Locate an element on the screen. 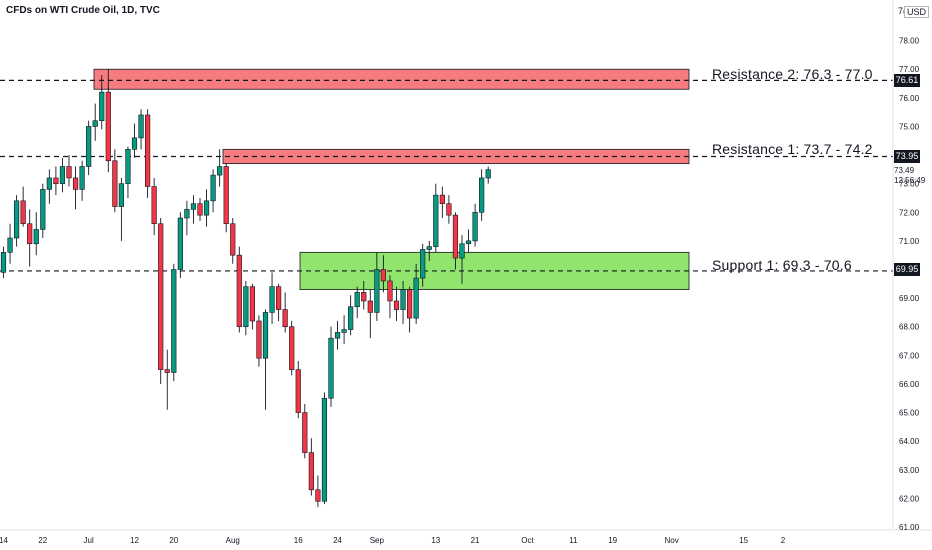 The image size is (932, 550). time-tick-label: 14 is located at coordinates (4, 540).